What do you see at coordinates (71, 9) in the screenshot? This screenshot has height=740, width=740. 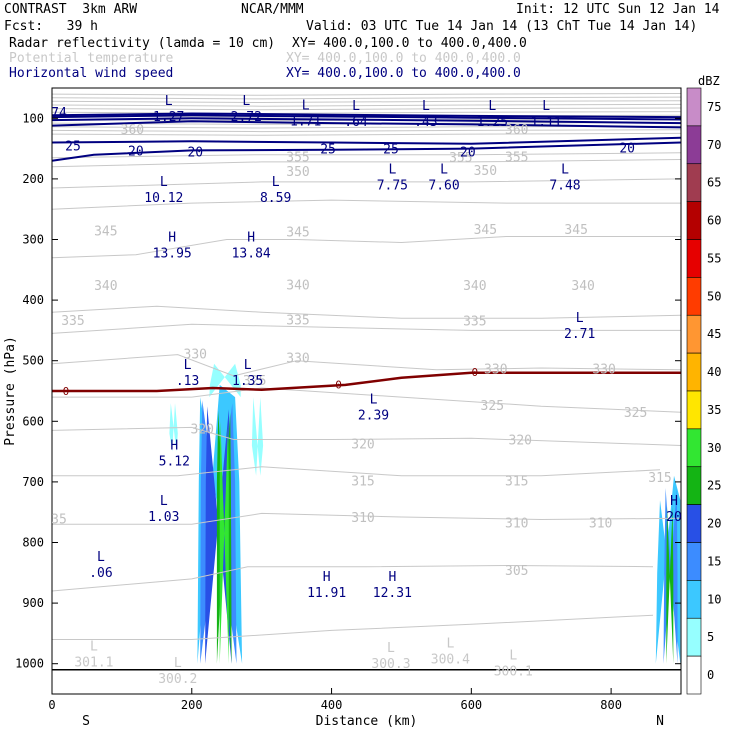 I see `model-title: CONTRAST 3km ARW` at bounding box center [71, 9].